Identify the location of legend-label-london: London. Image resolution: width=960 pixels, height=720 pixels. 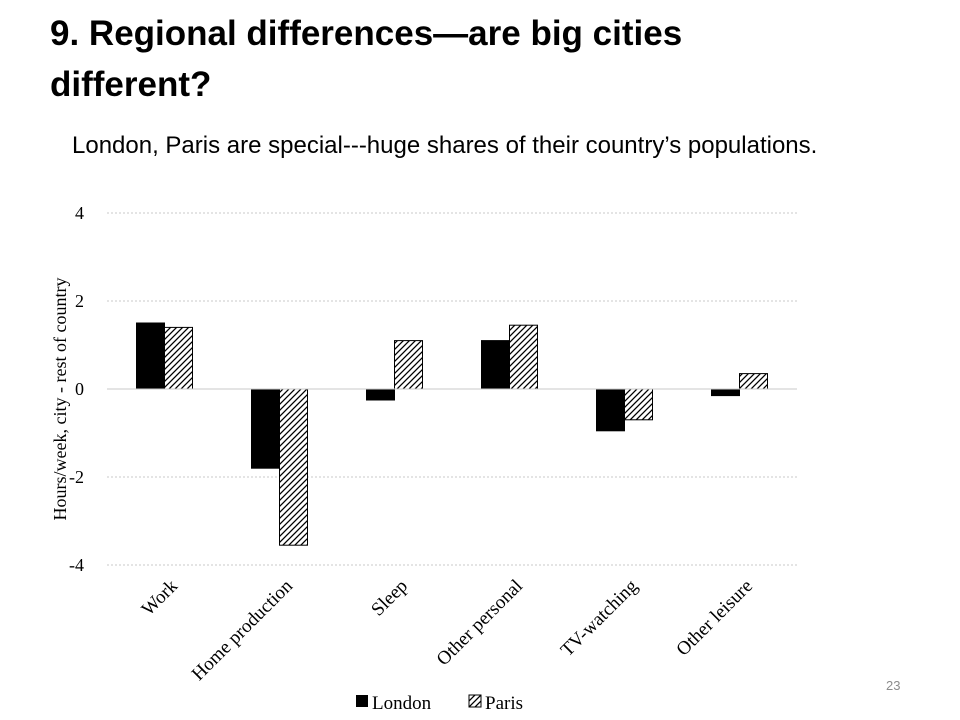
(402, 703).